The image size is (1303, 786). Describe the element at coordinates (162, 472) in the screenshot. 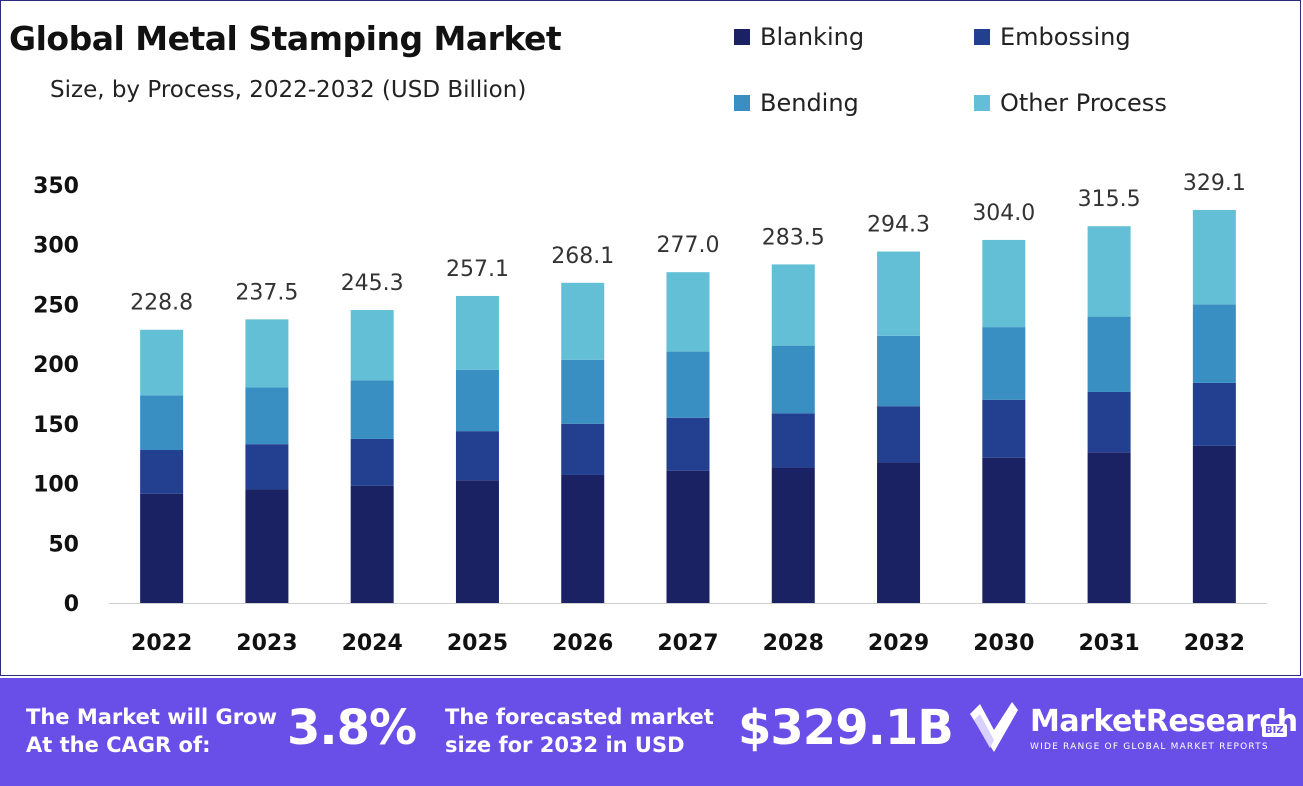

I see `bar-segment-embossing-2022` at that location.